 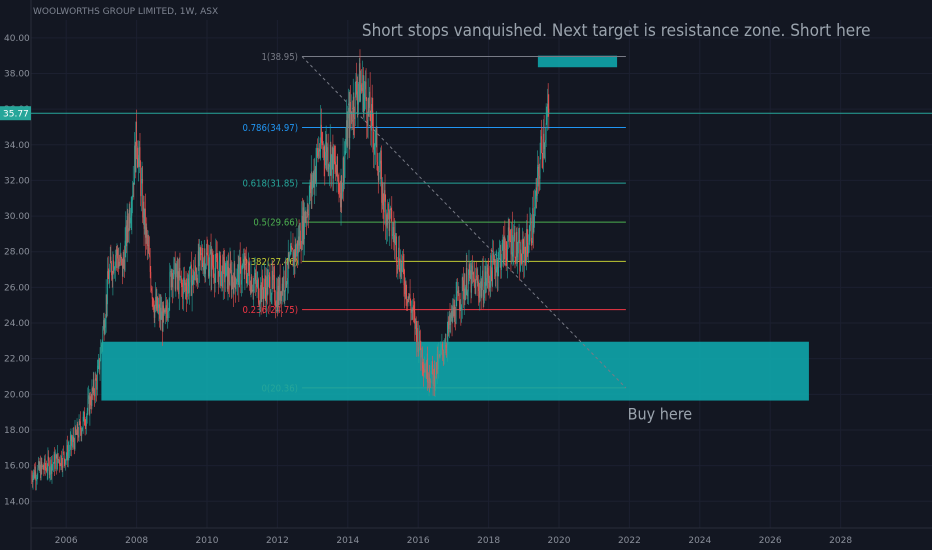 What do you see at coordinates (207, 541) in the screenshot?
I see `x-tick-label: 2010` at bounding box center [207, 541].